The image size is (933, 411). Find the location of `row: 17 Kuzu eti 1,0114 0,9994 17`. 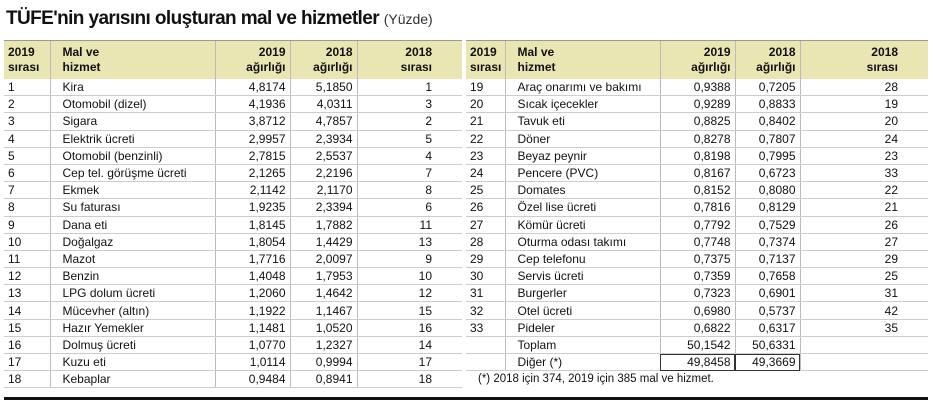

row: 17 Kuzu eti 1,0114 0,9994 17 is located at coordinates (233, 362).